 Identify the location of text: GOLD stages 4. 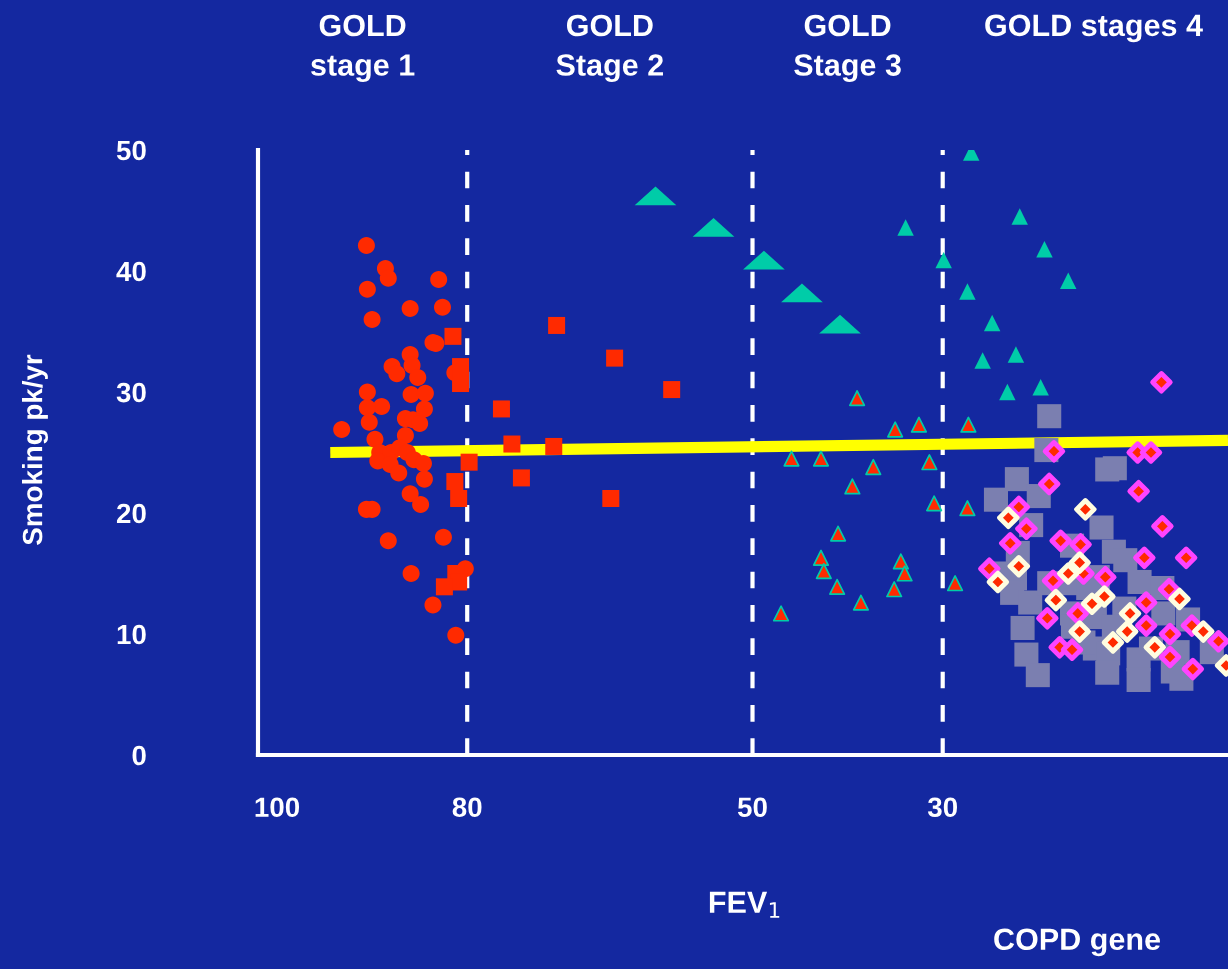
(1094, 28).